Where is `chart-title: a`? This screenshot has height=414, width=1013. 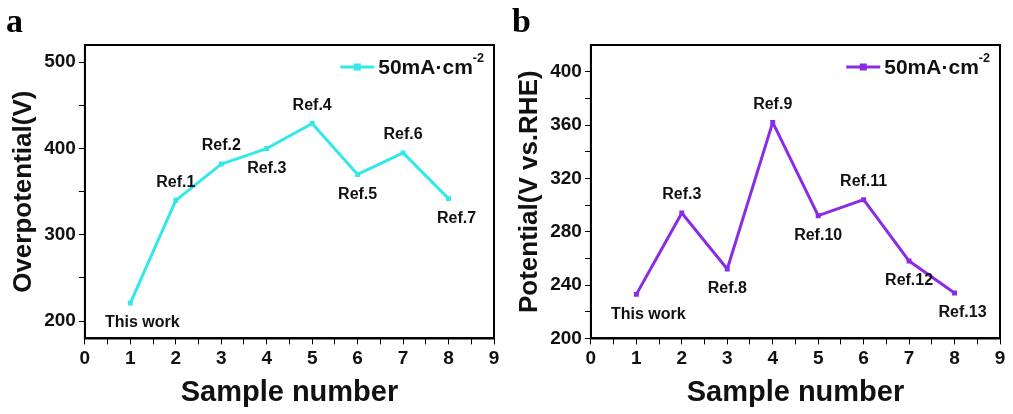 chart-title: a is located at coordinates (14, 21).